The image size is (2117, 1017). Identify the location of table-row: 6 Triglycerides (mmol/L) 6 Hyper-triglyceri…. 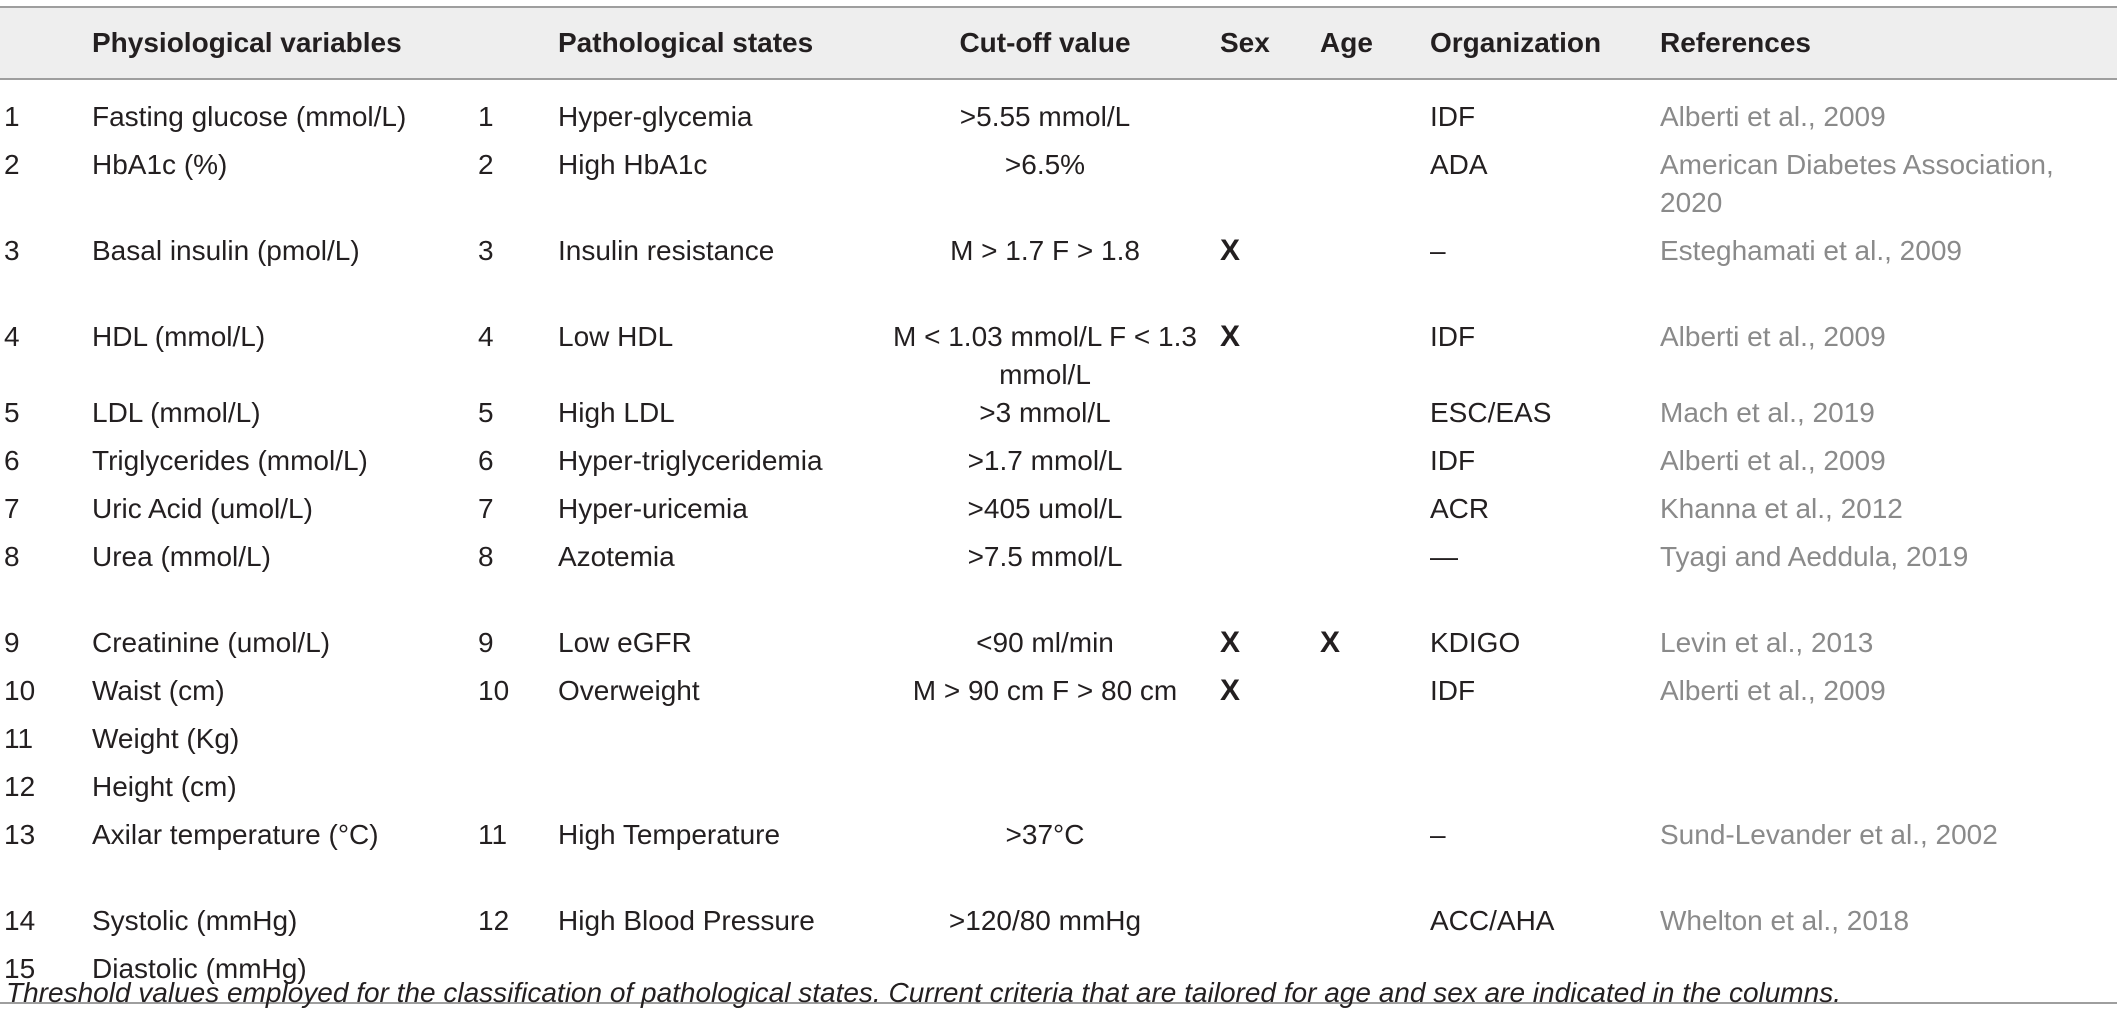
(1058, 466).